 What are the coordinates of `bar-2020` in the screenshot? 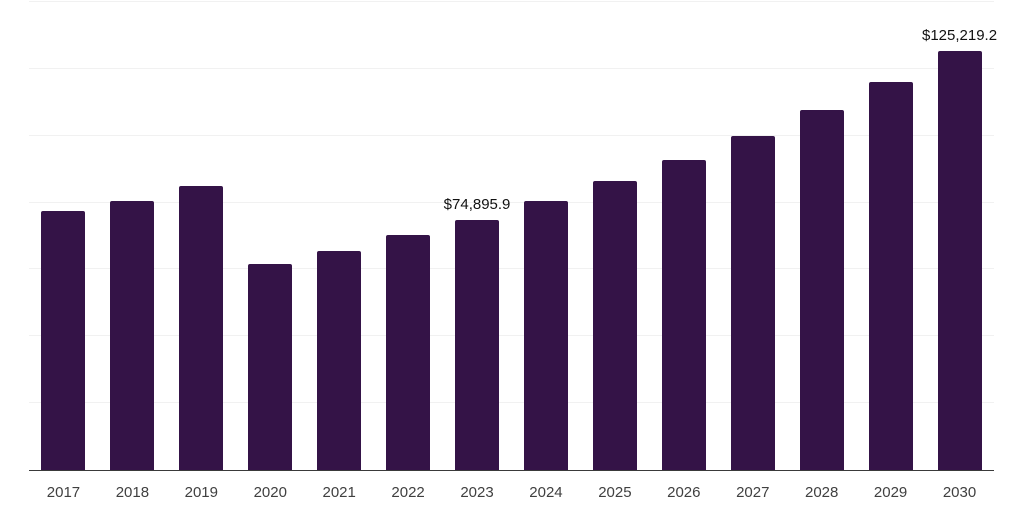 It's located at (270, 366).